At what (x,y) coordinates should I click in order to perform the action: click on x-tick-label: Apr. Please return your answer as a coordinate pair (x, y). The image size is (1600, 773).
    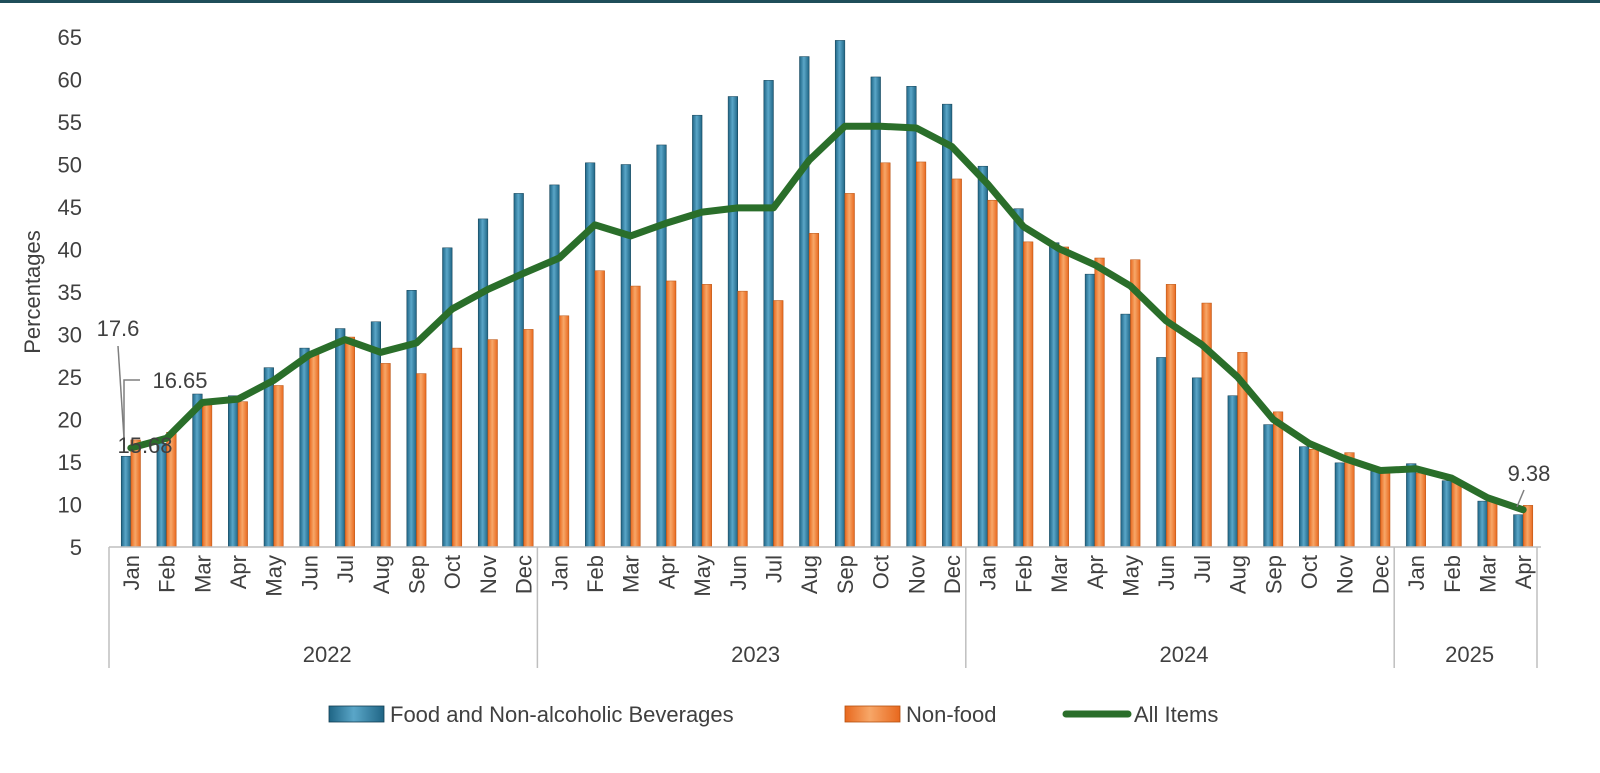
    Looking at the image, I should click on (1523, 572).